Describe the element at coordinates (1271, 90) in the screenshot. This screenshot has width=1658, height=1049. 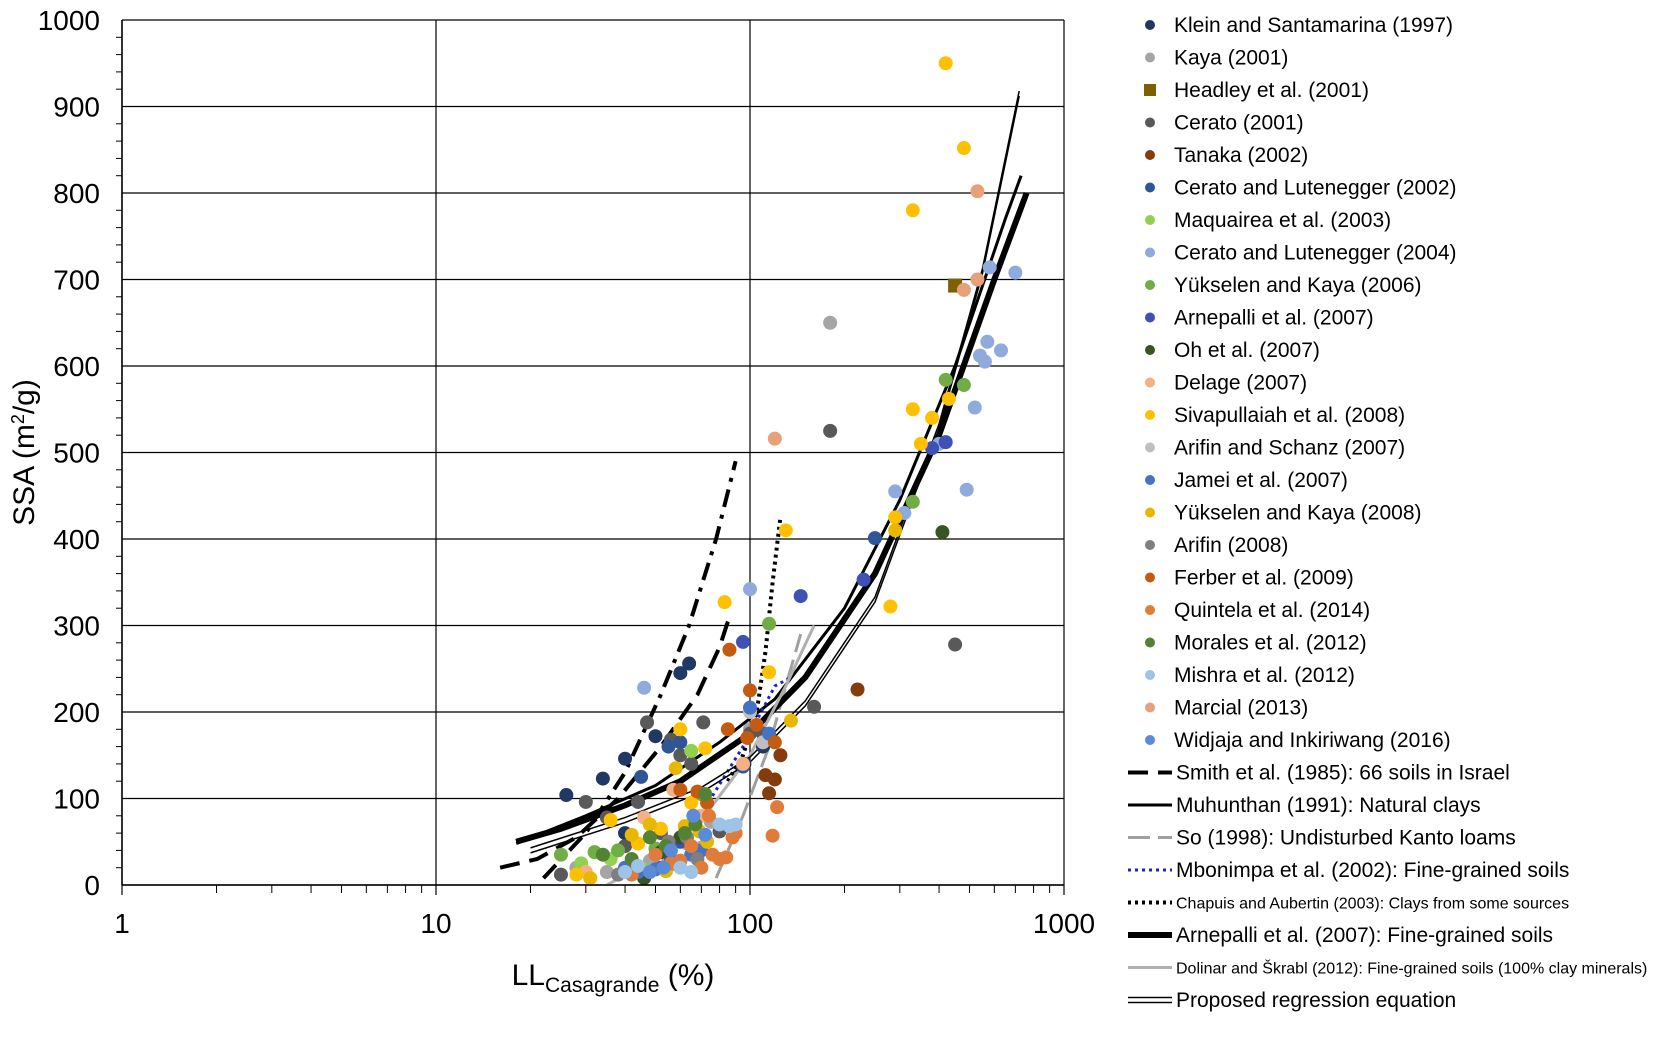
I see `legend-label: Headley et al. (2001)` at that location.